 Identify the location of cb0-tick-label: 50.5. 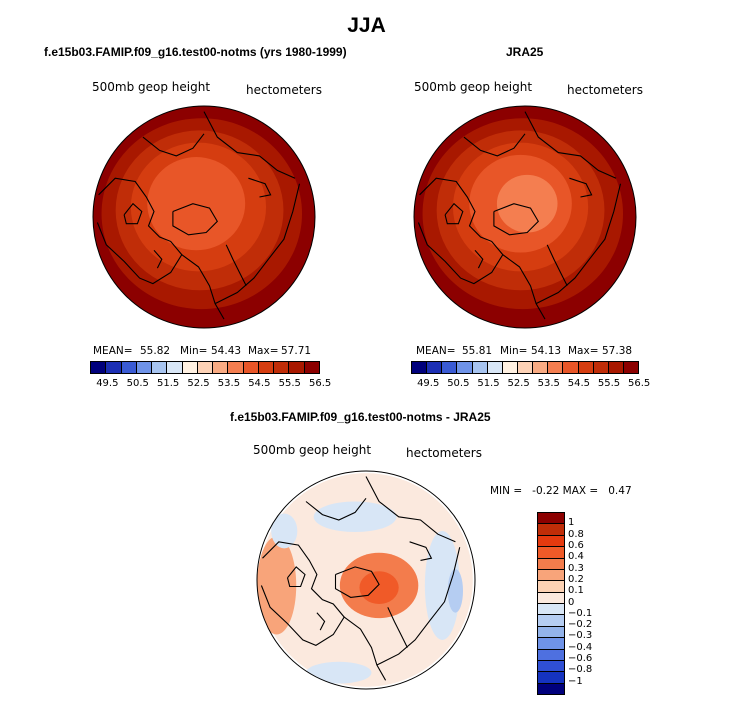
(137, 383).